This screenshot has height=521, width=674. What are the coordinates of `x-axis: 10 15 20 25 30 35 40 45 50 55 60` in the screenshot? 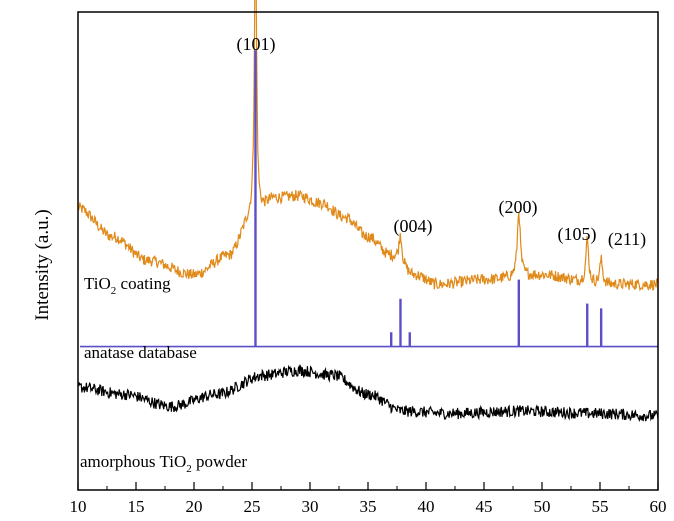 It's located at (368, 499).